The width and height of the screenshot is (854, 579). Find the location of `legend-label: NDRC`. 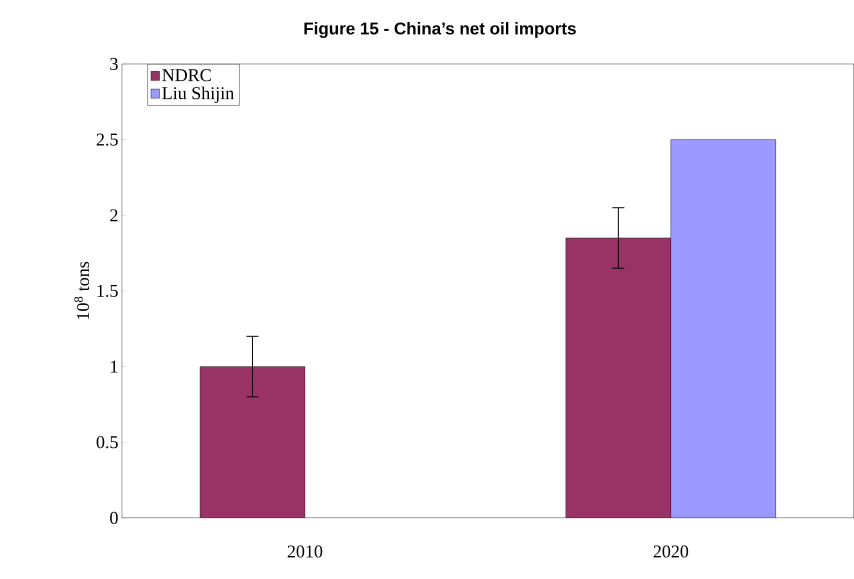

legend-label: NDRC is located at coordinates (186, 75).